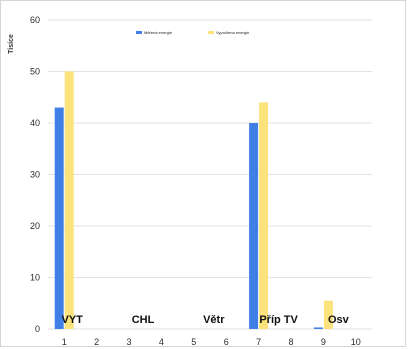 This screenshot has height=349, width=408. What do you see at coordinates (37, 329) in the screenshot?
I see `y-tick-label: 0` at bounding box center [37, 329].